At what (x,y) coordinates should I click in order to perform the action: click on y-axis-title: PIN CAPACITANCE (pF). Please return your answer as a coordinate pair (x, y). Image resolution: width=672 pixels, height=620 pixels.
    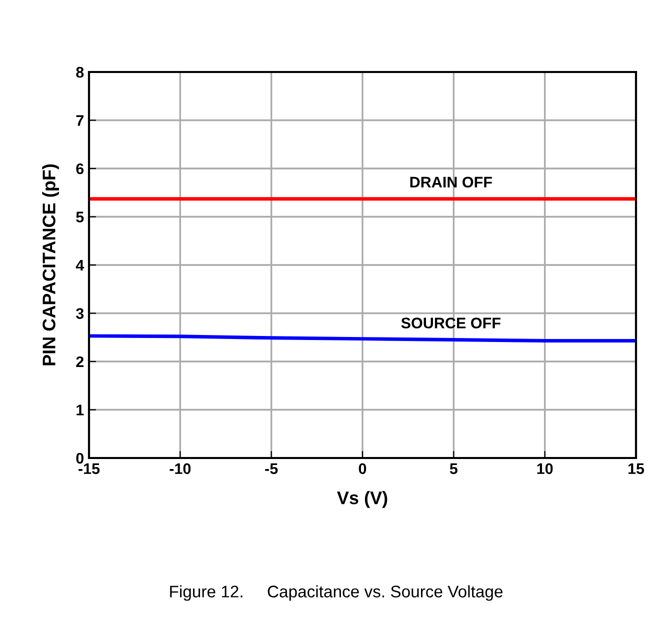
    Looking at the image, I should click on (50, 265).